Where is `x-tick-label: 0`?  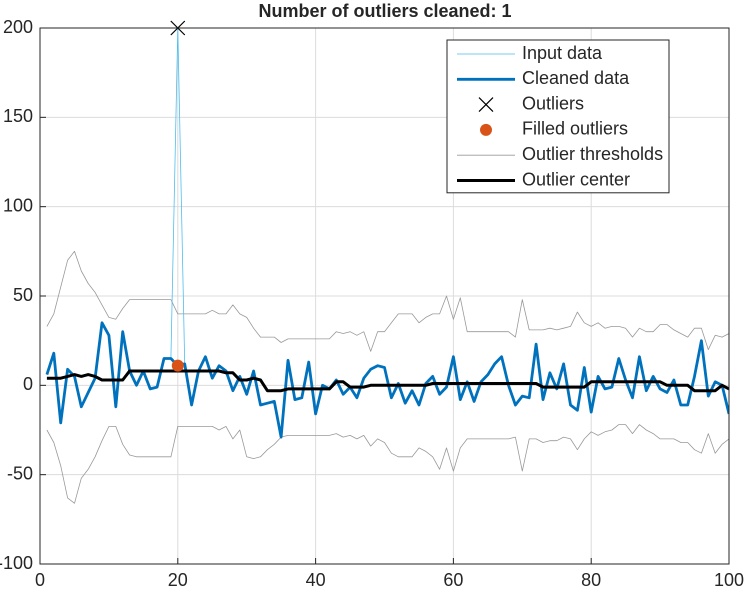
x-tick-label: 0 is located at coordinates (40, 580).